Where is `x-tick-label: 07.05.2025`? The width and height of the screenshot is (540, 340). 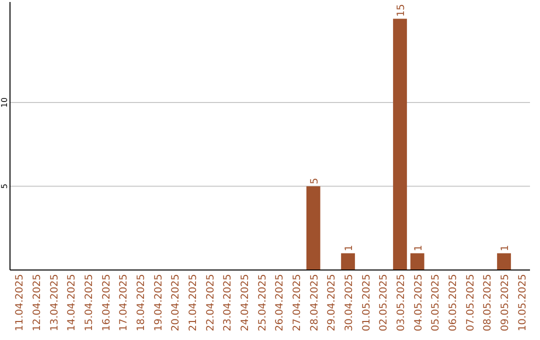 x-tick-label: 07.05.2025 is located at coordinates (470, 303).